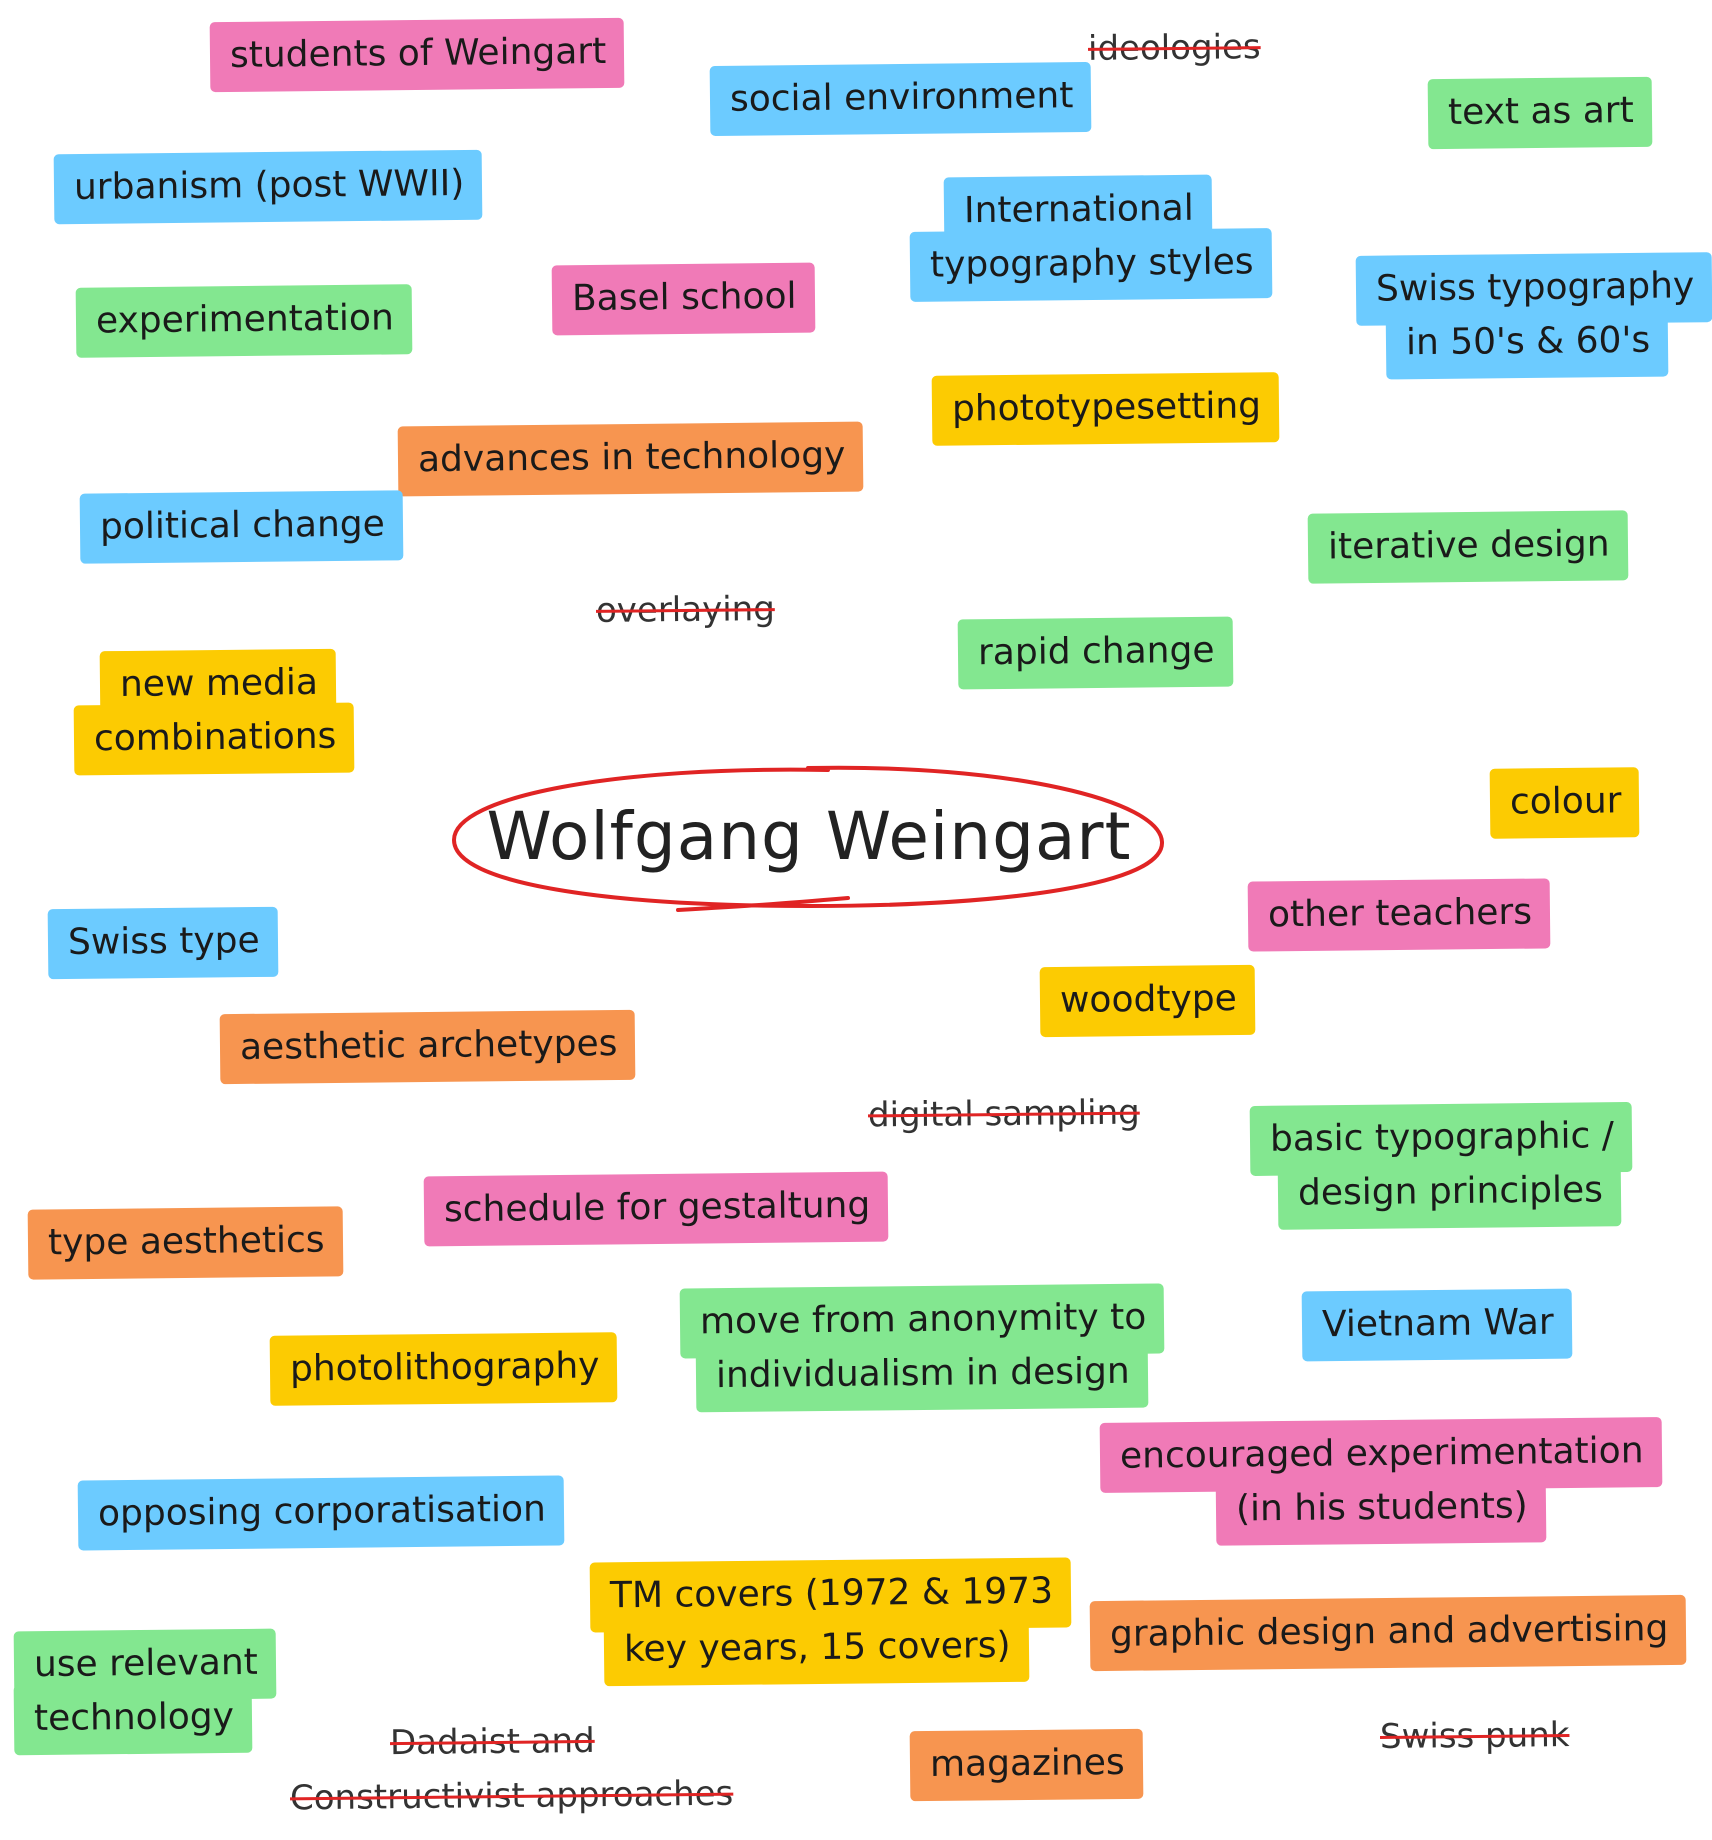 The image size is (1712, 1840). Describe the element at coordinates (1095, 653) in the screenshot. I see `tag-rapid-change-line-1: rapid change` at that location.